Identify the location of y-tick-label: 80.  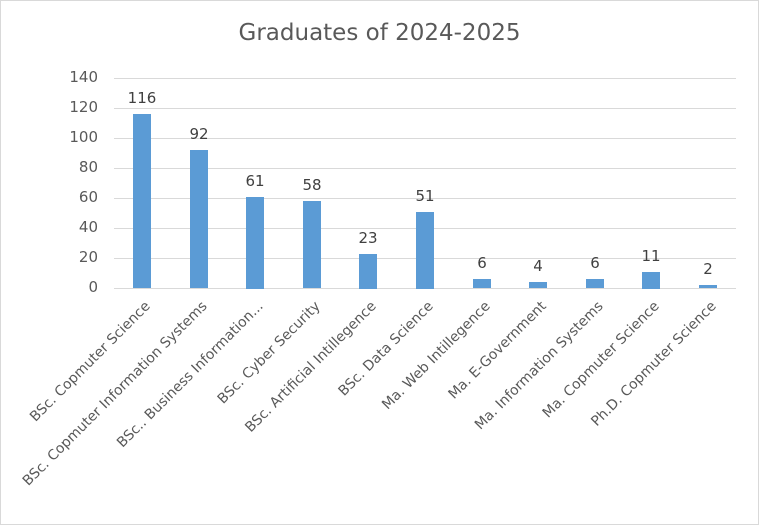
(88, 167).